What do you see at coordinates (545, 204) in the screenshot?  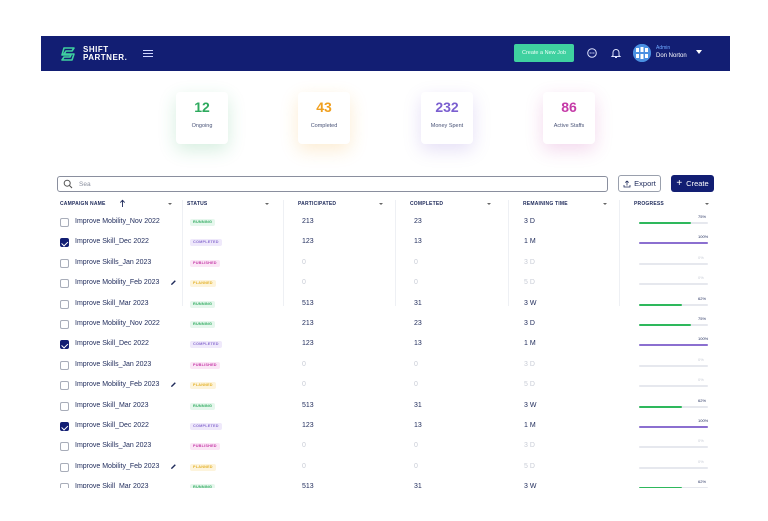 I see `column-header-remaining-time: REMAINING TIME` at bounding box center [545, 204].